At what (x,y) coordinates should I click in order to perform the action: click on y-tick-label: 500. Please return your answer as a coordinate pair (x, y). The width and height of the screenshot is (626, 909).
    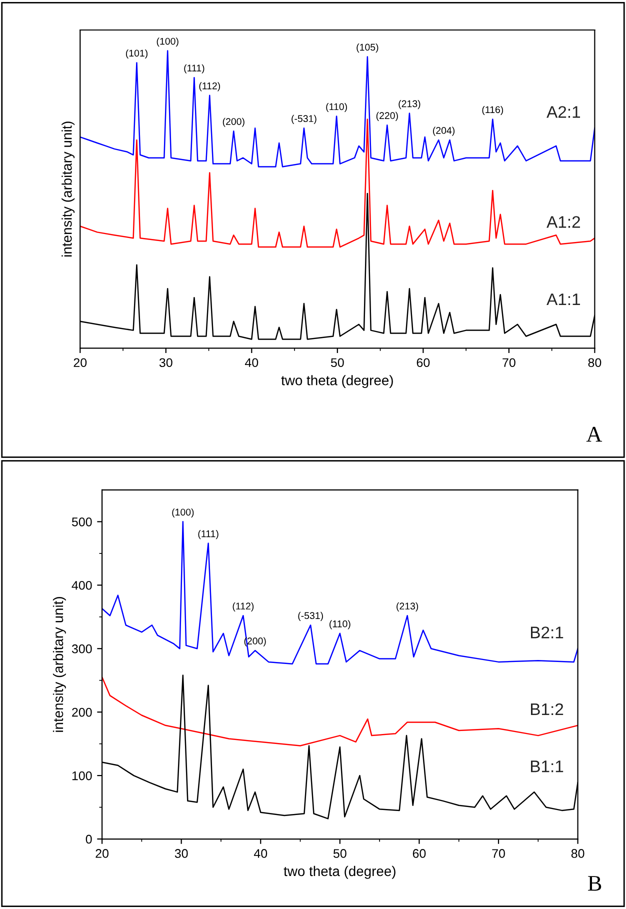
    Looking at the image, I should click on (82, 521).